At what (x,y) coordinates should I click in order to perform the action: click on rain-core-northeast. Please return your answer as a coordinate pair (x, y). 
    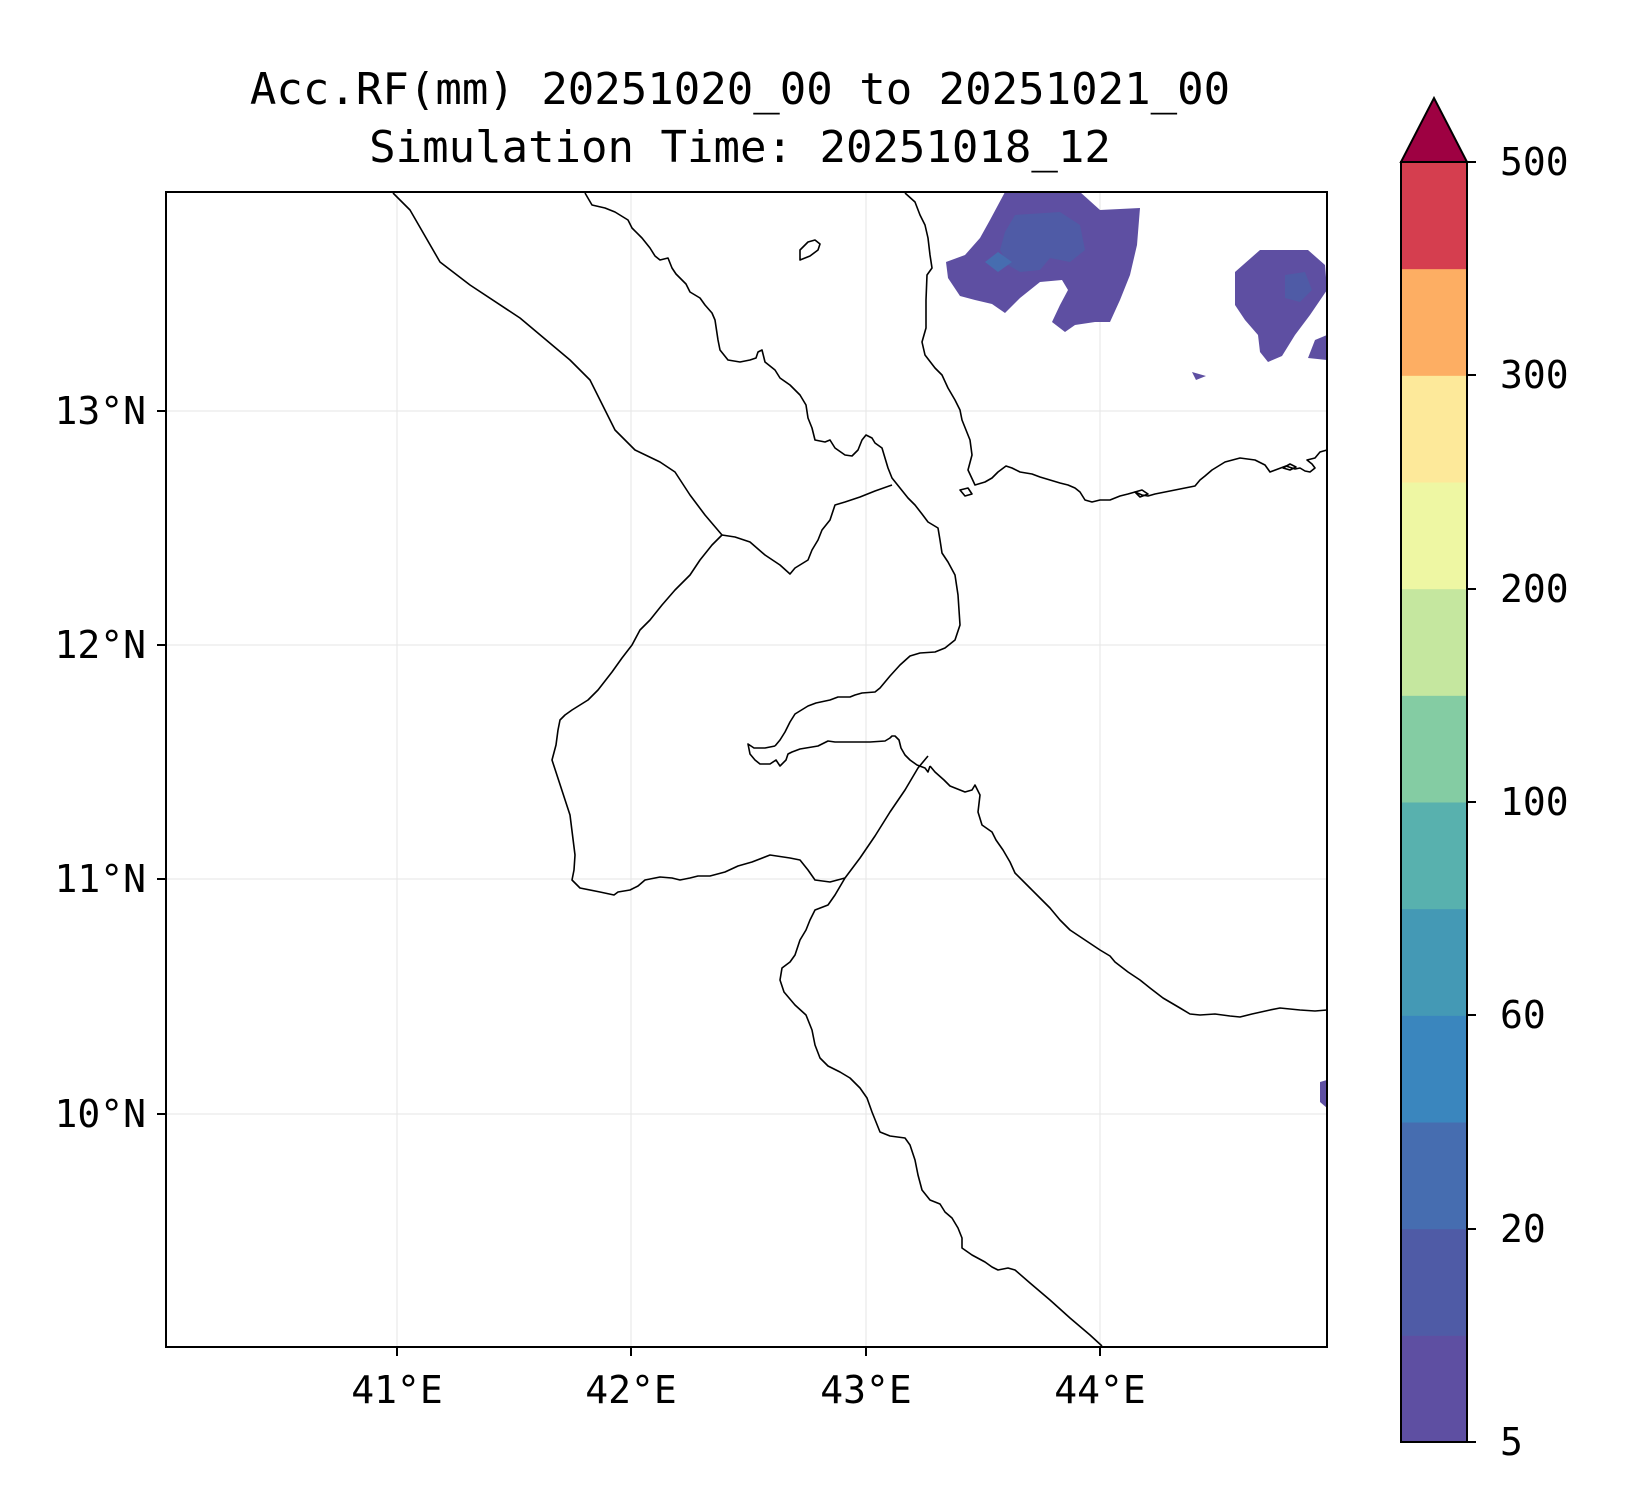
    Looking at the image, I should click on (1298, 287).